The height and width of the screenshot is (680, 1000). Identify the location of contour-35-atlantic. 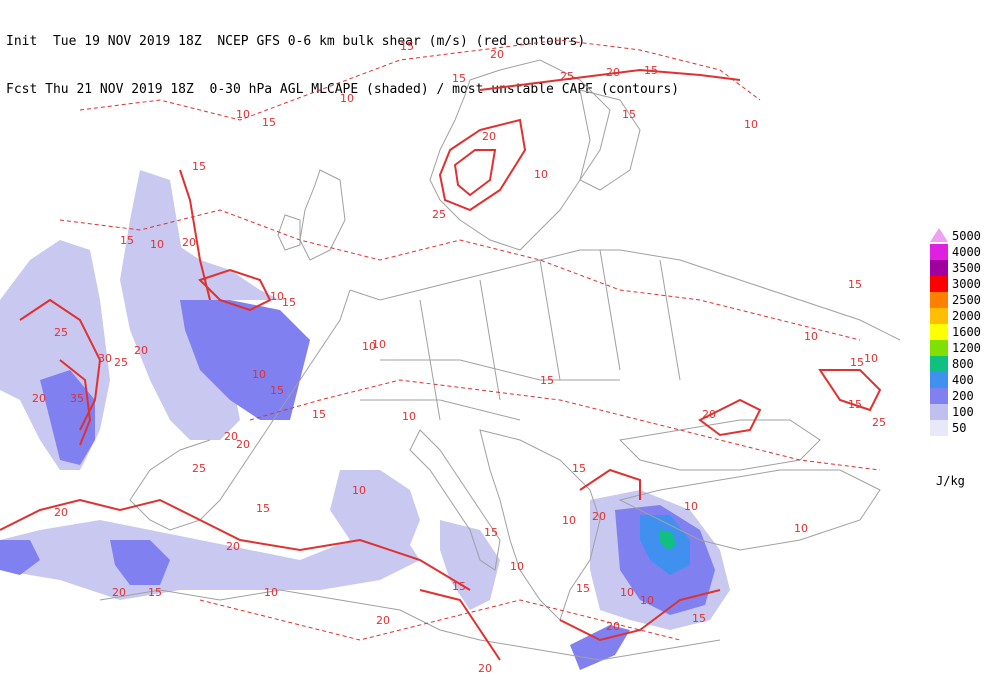
(75, 402).